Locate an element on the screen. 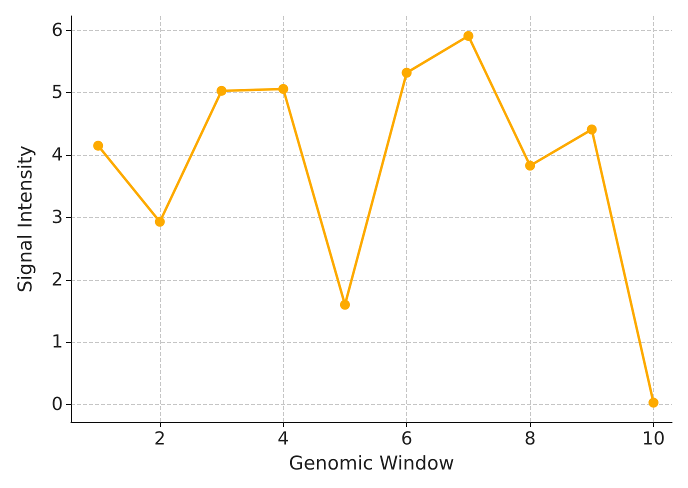  y-tick-label: 0 is located at coordinates (57, 405).